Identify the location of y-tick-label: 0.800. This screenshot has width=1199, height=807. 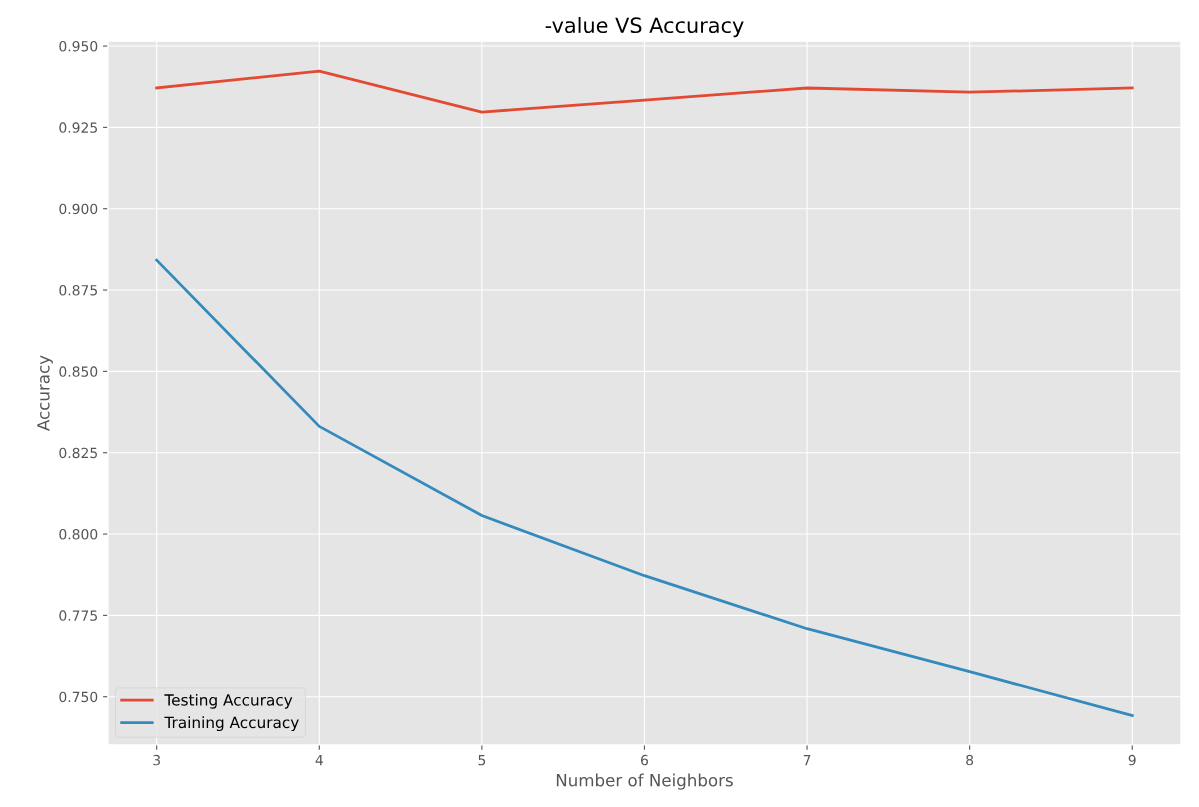
(78, 534).